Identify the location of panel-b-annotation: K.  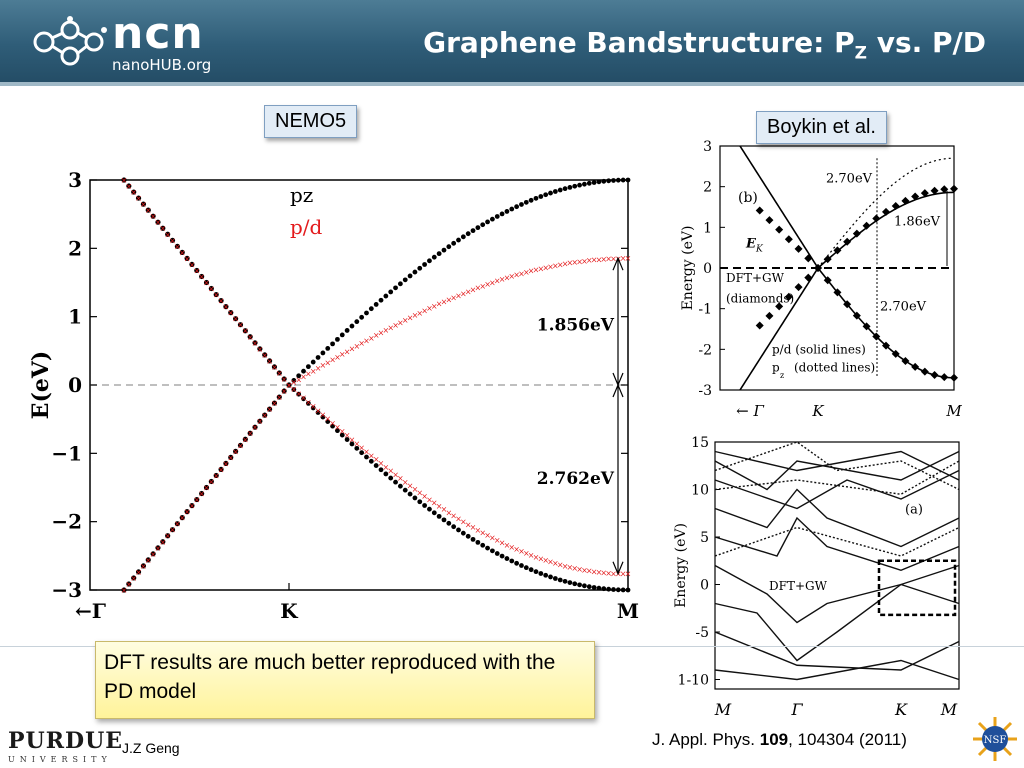
(759, 250).